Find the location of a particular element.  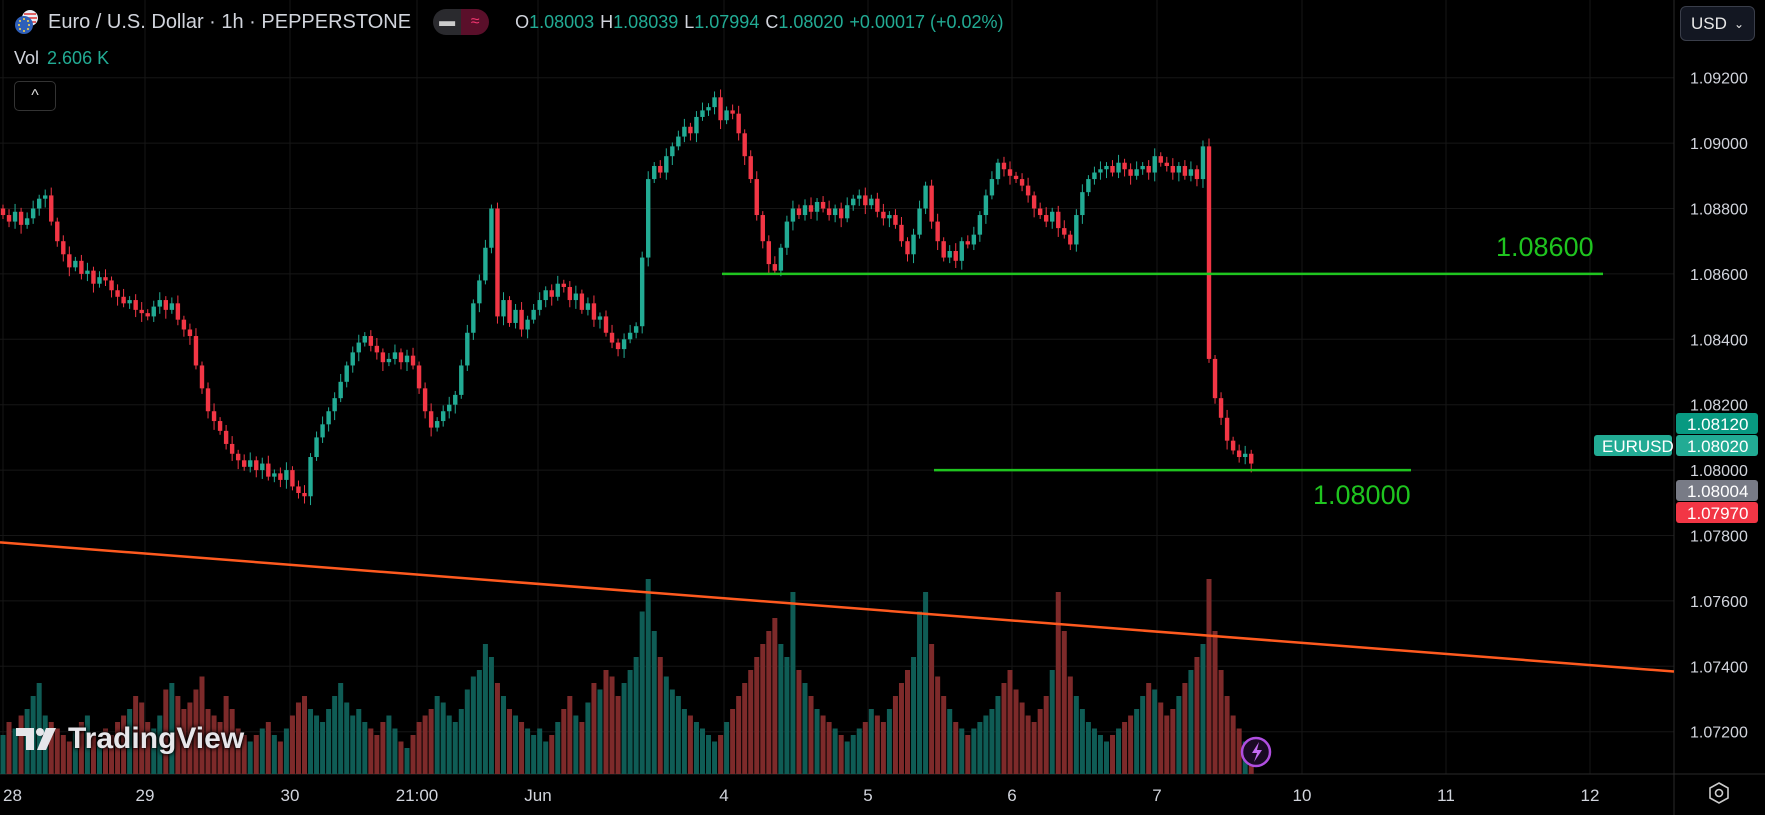

collapse-legend-button: ^ is located at coordinates (35, 96).